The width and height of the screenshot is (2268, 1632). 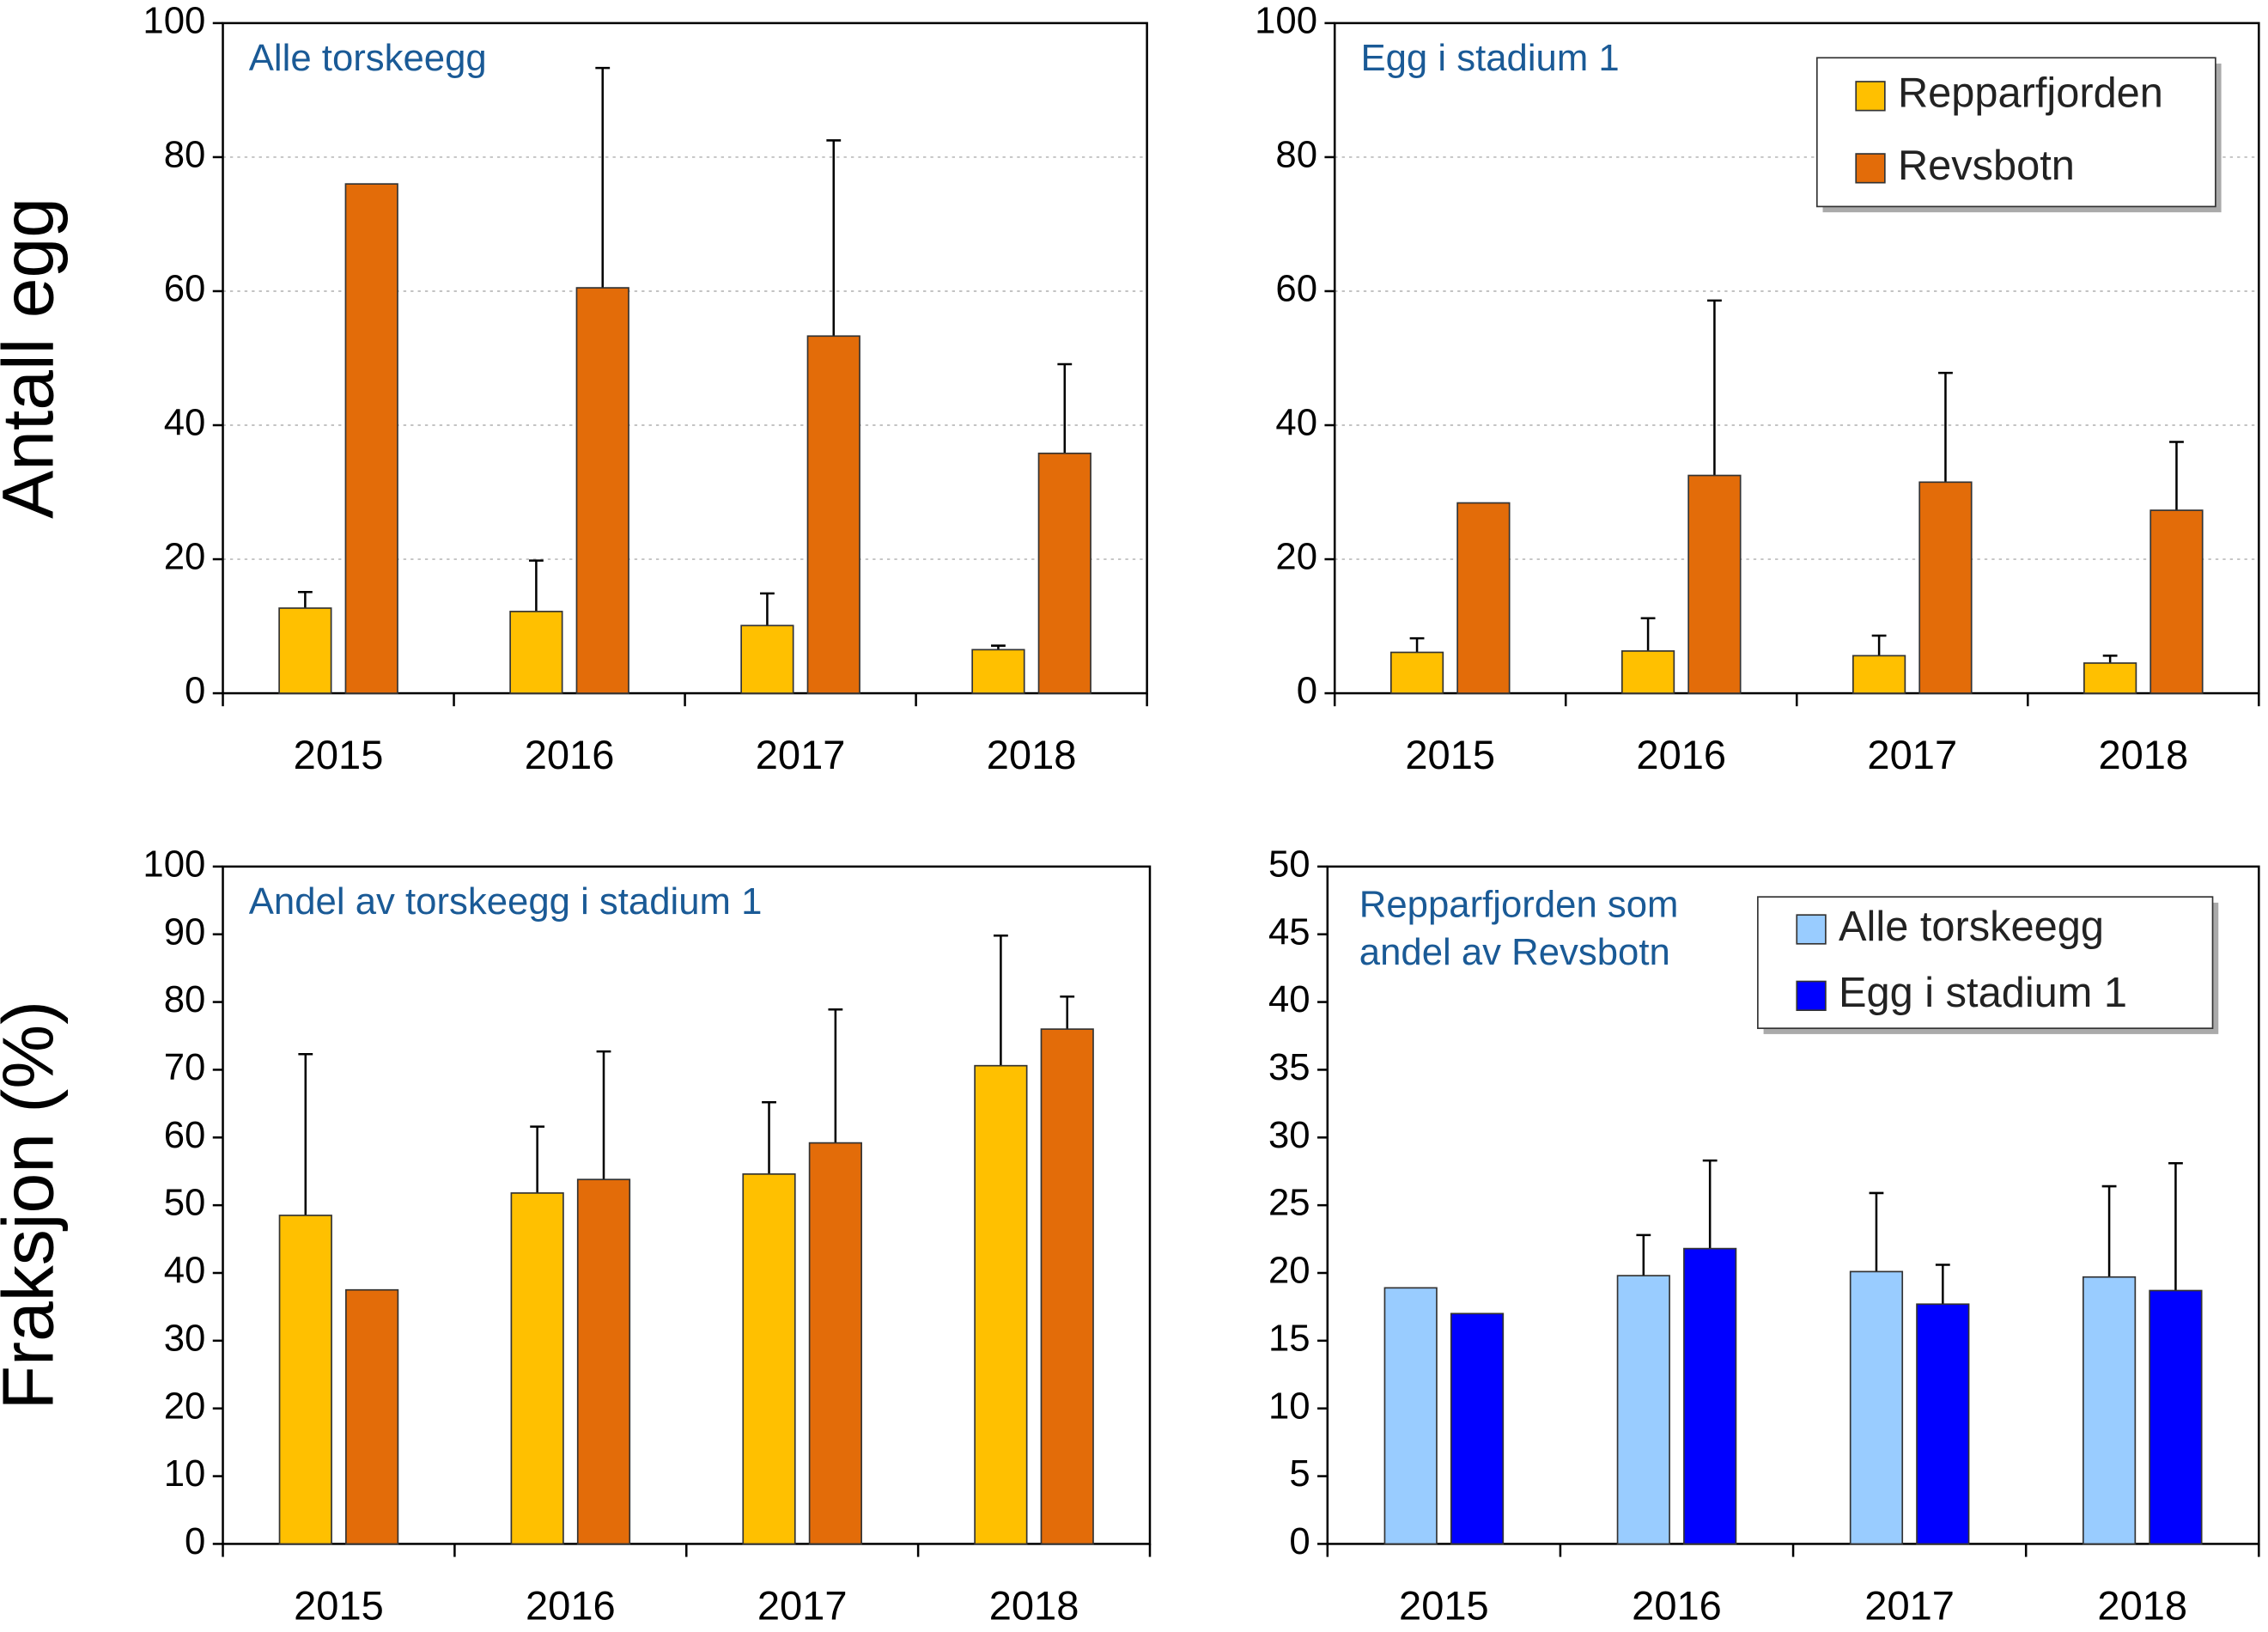 What do you see at coordinates (34, 1206) in the screenshot?
I see `y-axis-label: Fraksjon (%)` at bounding box center [34, 1206].